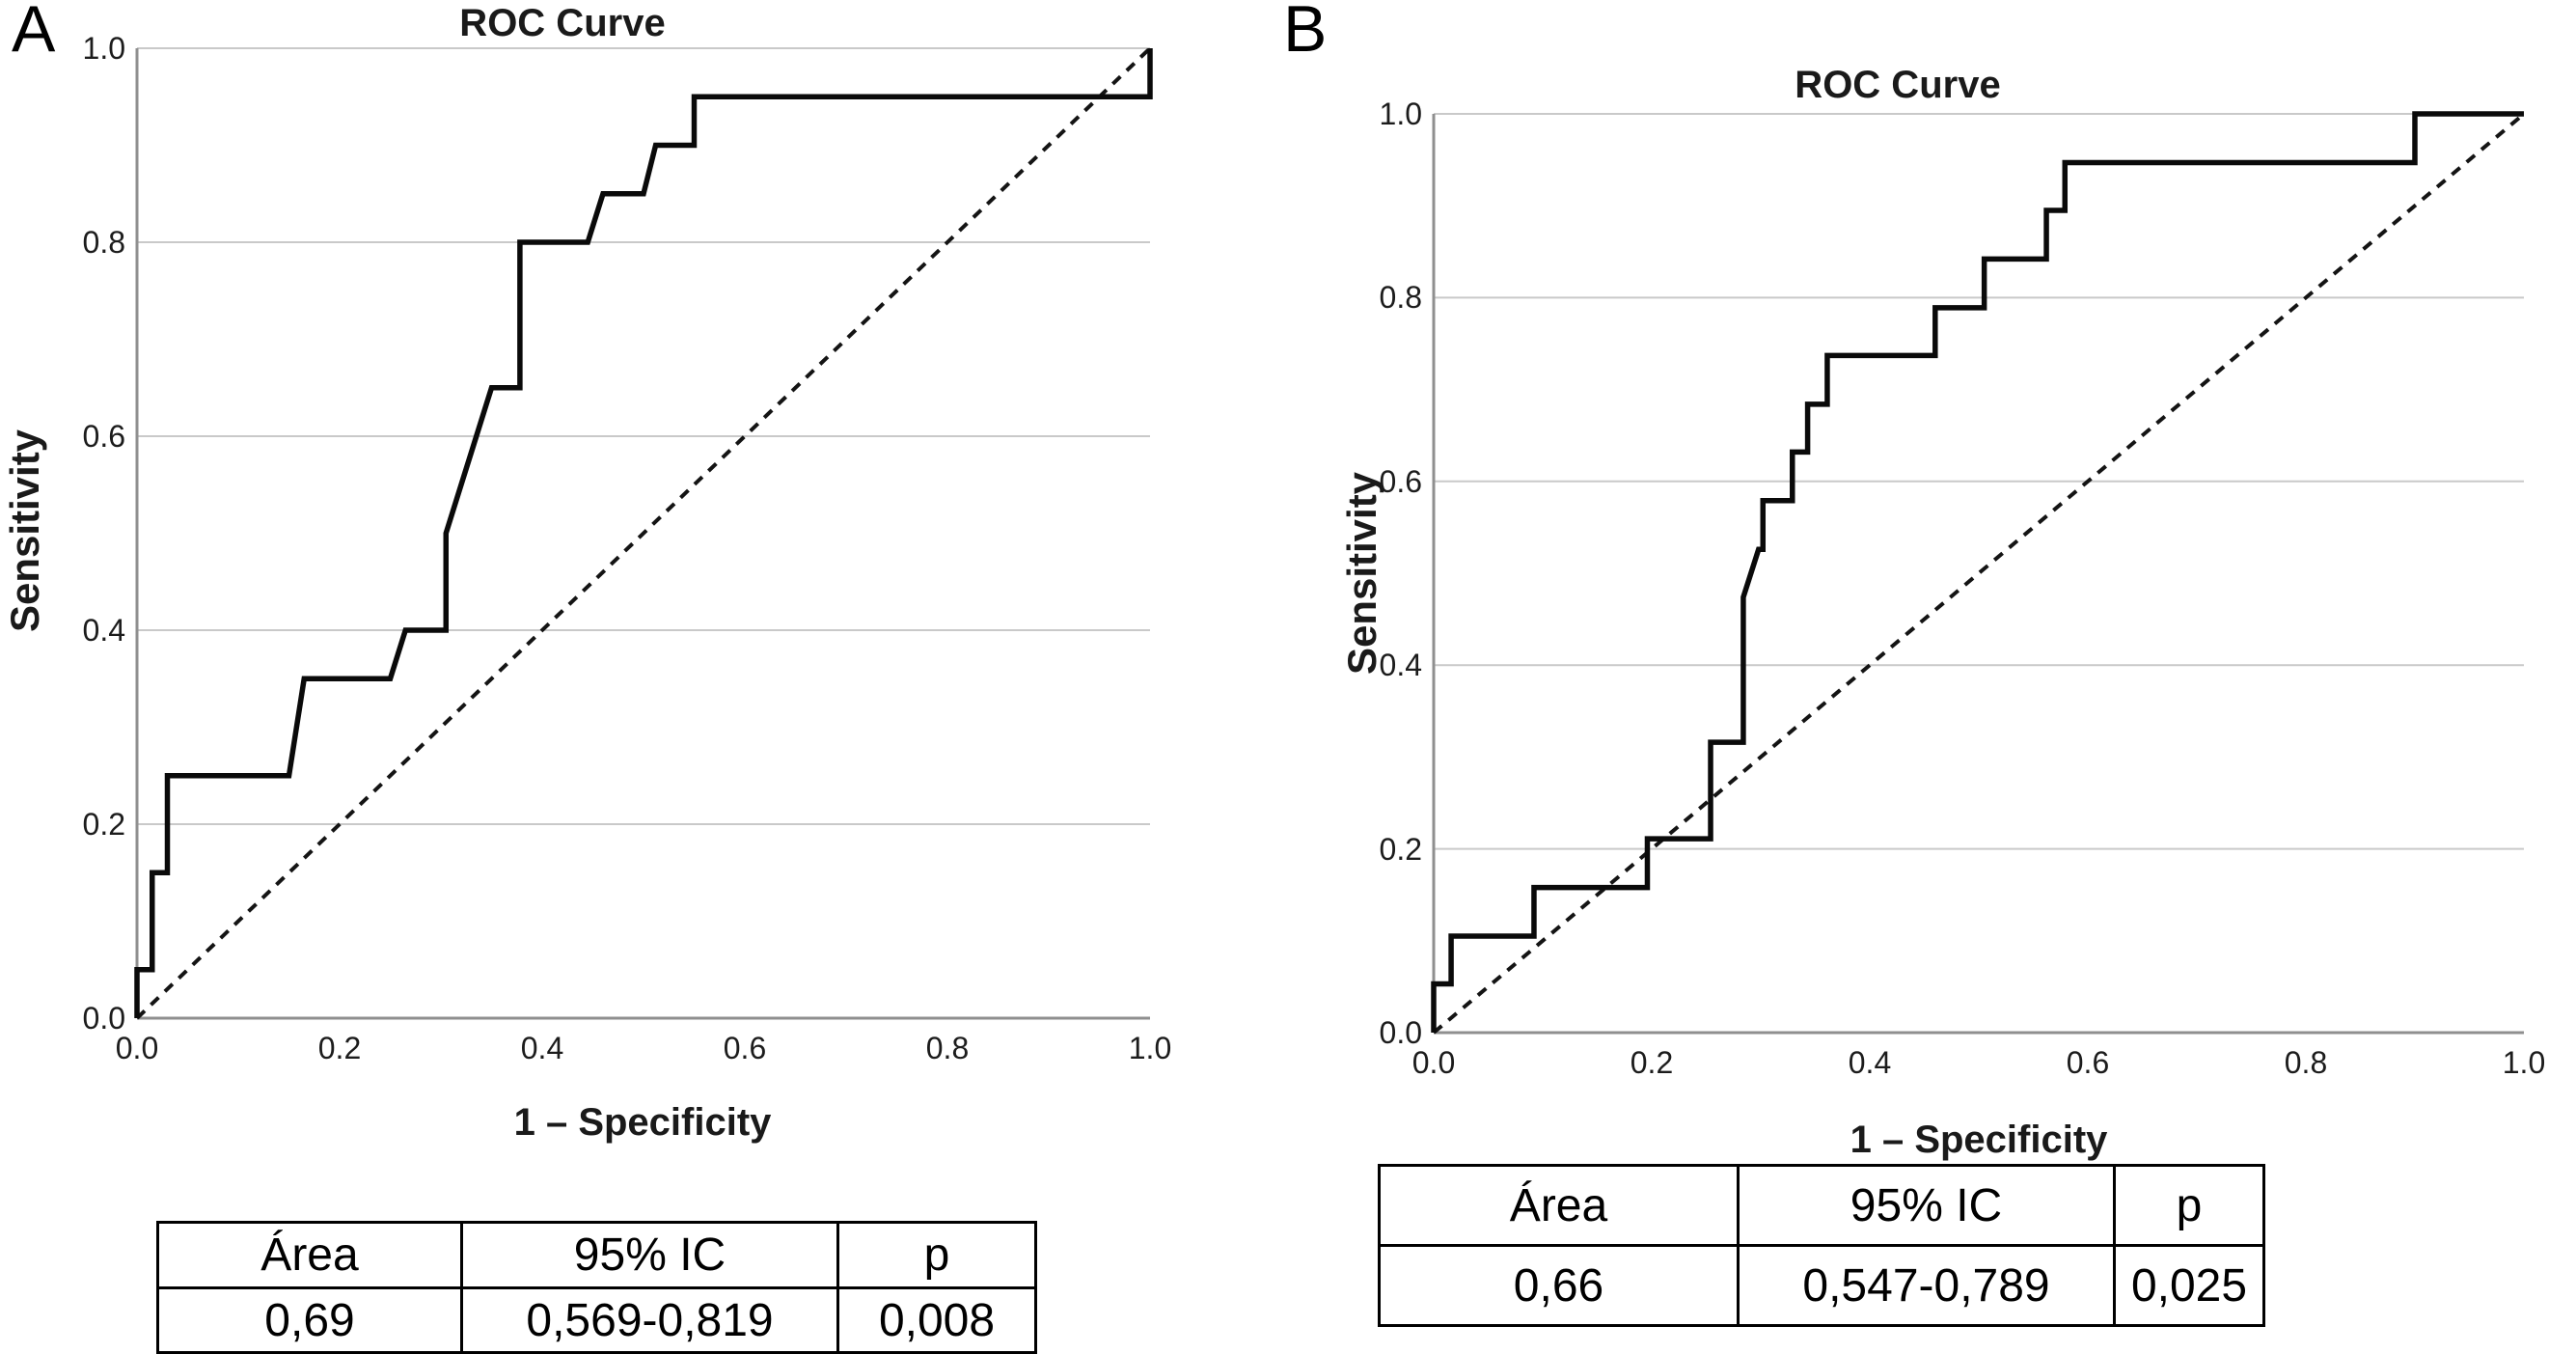  I want to click on panel-b-table-header-ci: 95% IC, so click(1927, 1205).